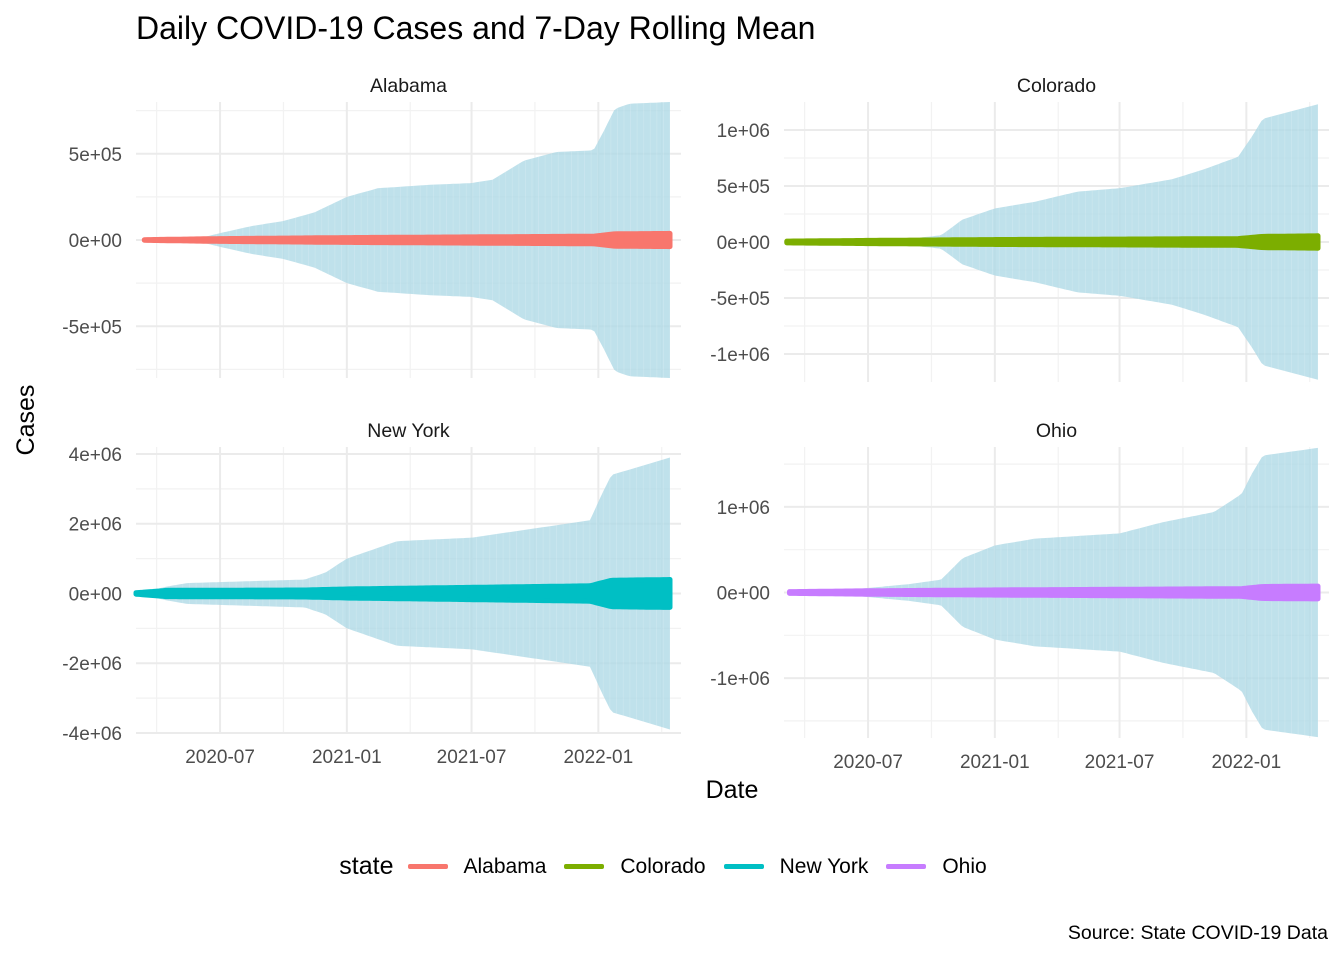 The image size is (1344, 960). Describe the element at coordinates (403, 593) in the screenshot. I see `new-york-series-line` at that location.